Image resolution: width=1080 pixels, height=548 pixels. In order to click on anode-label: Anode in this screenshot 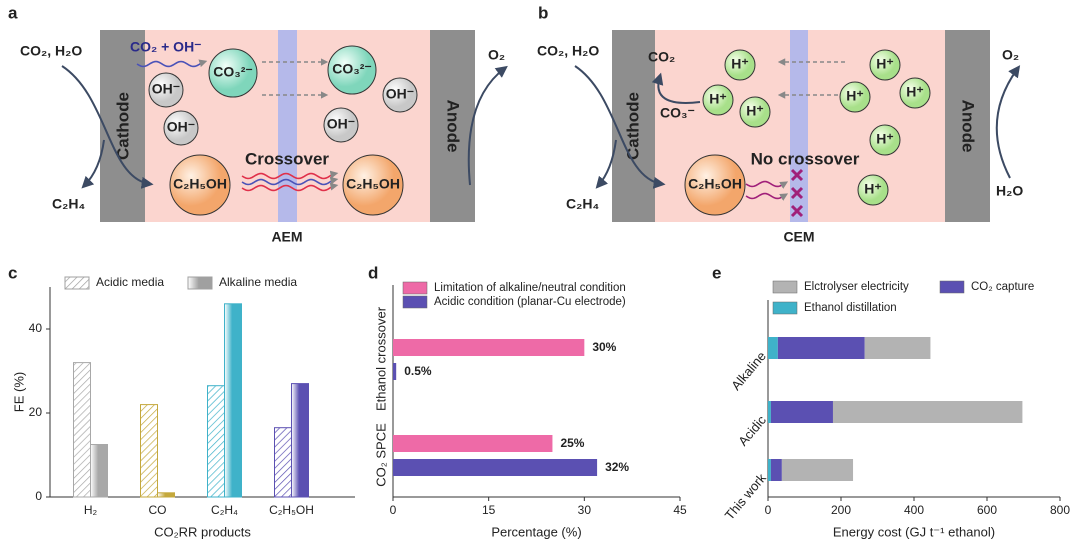, I will do `click(968, 126)`.